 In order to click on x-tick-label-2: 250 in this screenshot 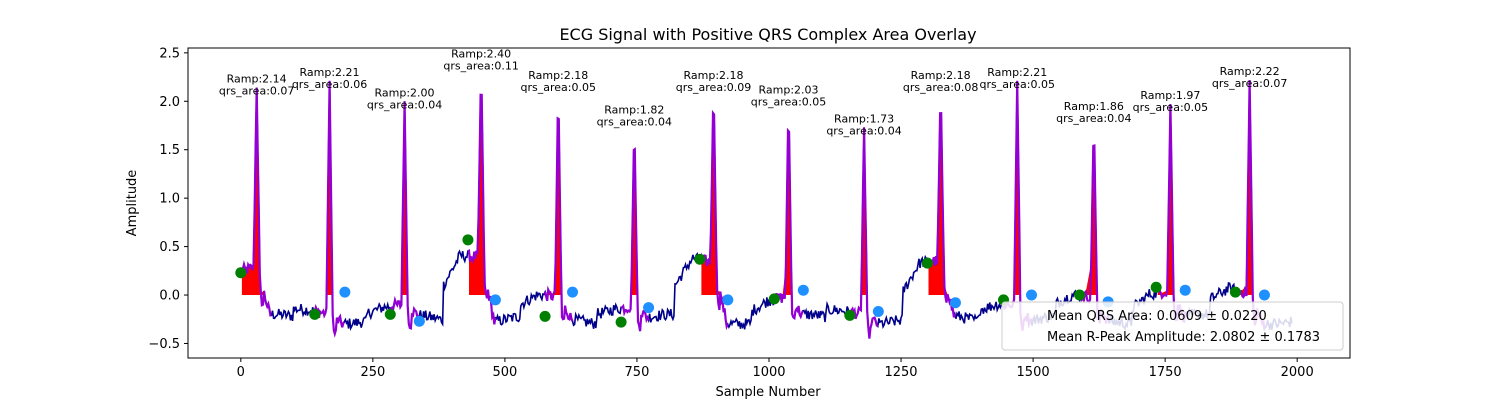, I will do `click(372, 372)`.